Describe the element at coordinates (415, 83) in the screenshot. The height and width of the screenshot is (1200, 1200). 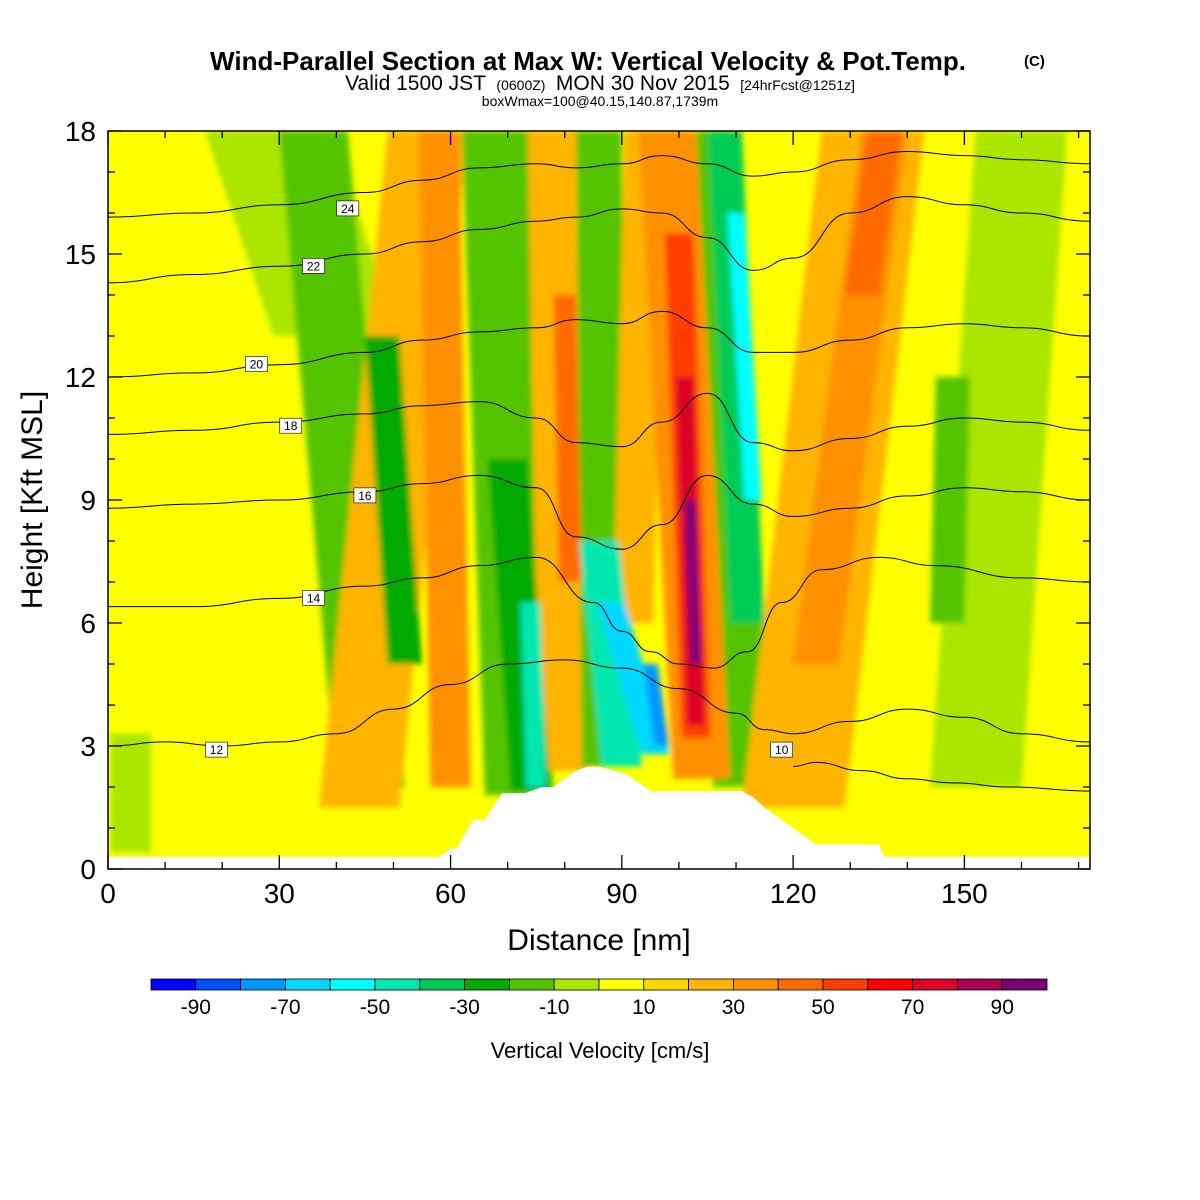
I see `valid-prefix: Valid 1500 JST` at that location.